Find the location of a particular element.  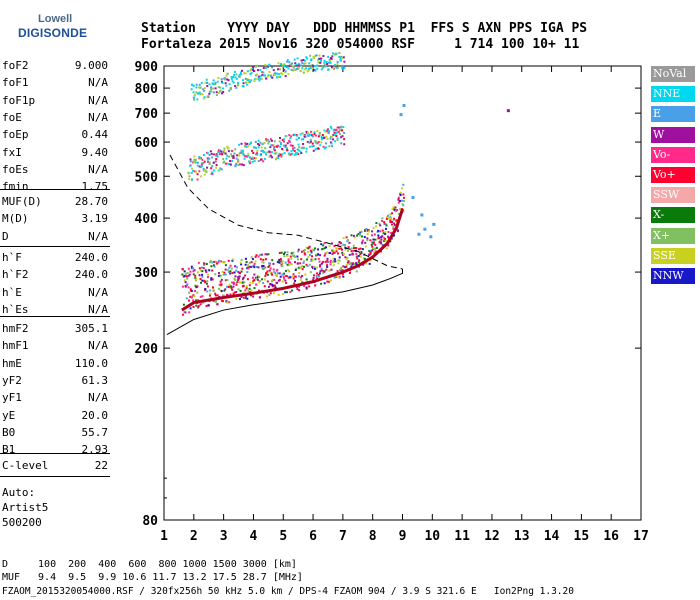

param-fof1: foF1 N/A is located at coordinates (55, 83).